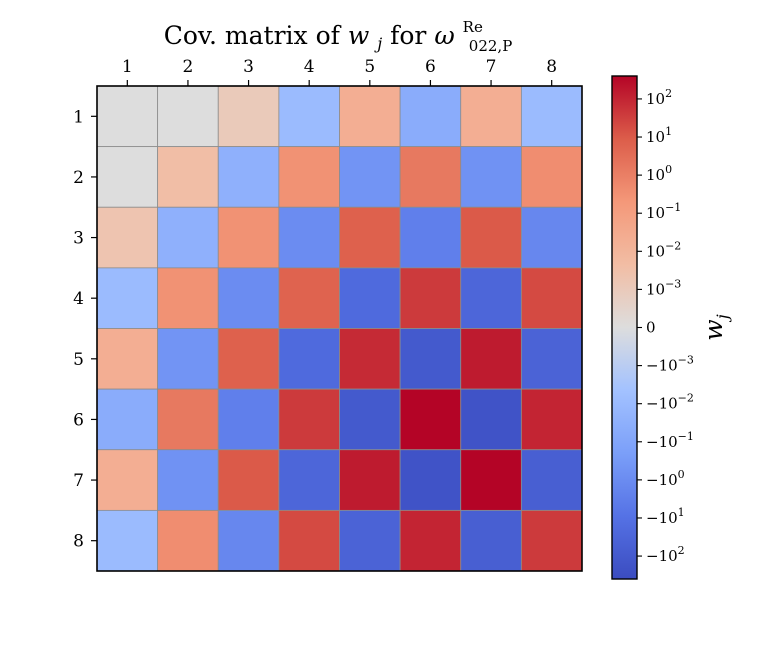  Describe the element at coordinates (248, 359) in the screenshot. I see `heatmap-cell-r5-c3` at that location.